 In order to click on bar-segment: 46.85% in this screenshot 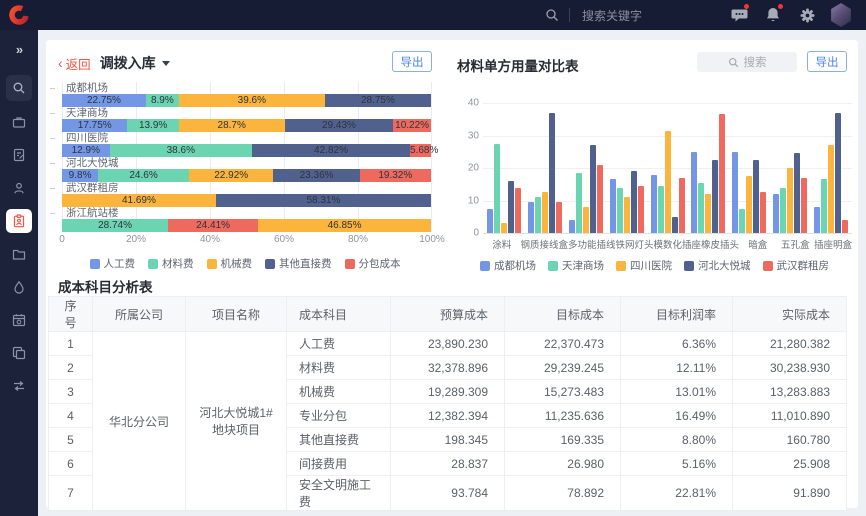, I will do `click(344, 225)`.